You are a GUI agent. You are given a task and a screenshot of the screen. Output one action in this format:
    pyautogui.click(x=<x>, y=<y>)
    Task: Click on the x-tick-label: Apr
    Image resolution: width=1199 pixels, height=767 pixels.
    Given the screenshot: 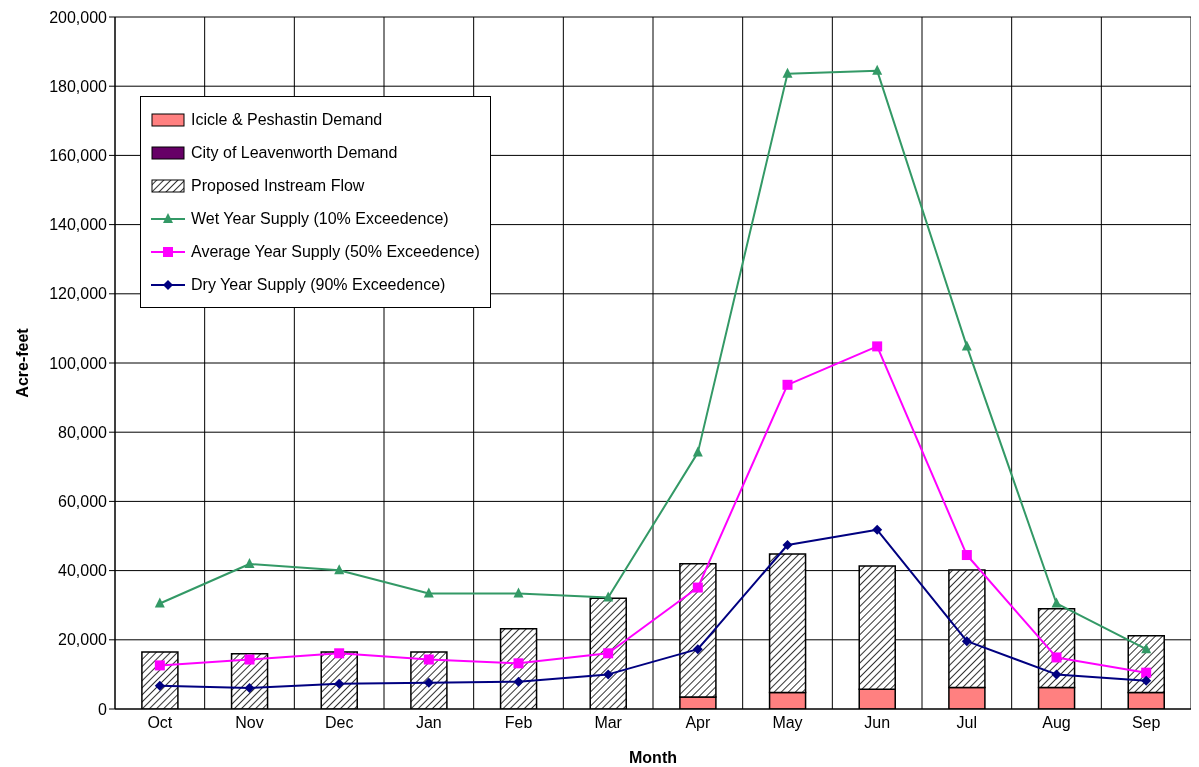 What is the action you would take?
    pyautogui.click(x=698, y=723)
    